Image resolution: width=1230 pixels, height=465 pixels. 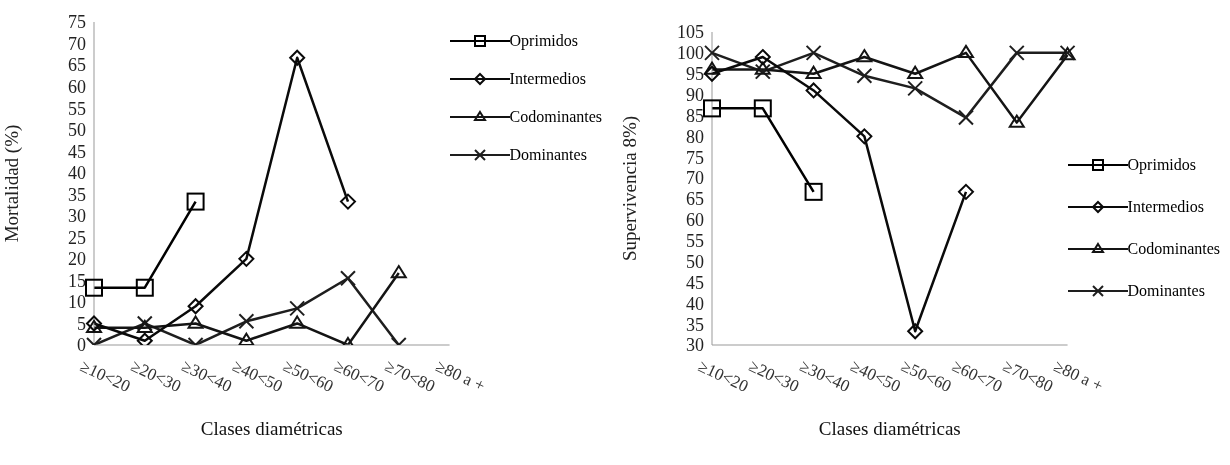 I want to click on y-tick-label: 10, so click(x=77, y=302).